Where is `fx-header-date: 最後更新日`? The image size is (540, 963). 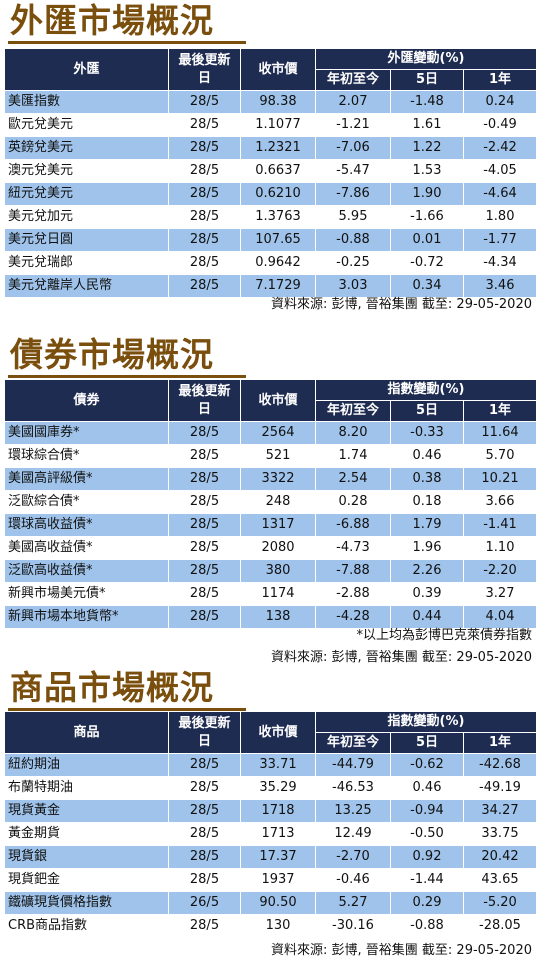
fx-header-date: 最後更新日 is located at coordinates (204, 69).